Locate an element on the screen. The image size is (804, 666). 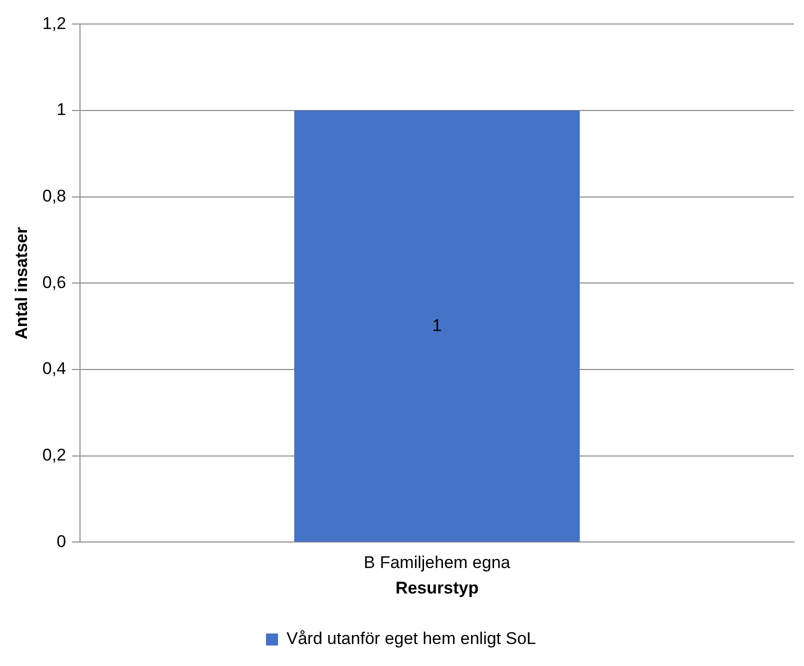
x-tick-label: B Familjehem egna is located at coordinates (437, 562).